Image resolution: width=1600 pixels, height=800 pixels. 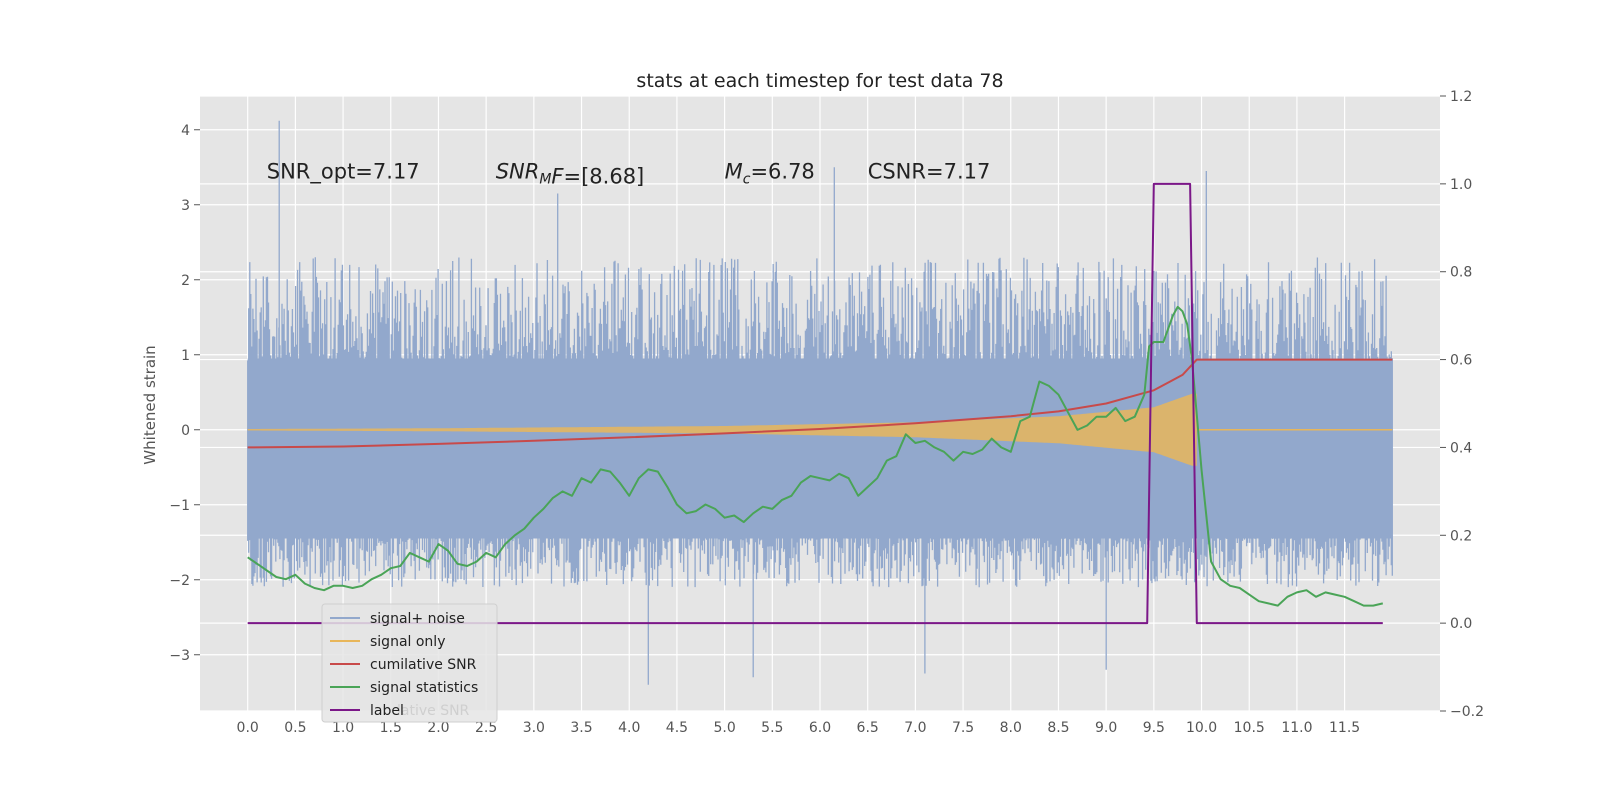 I want to click on x-tick-label: 3.5, so click(x=581, y=728).